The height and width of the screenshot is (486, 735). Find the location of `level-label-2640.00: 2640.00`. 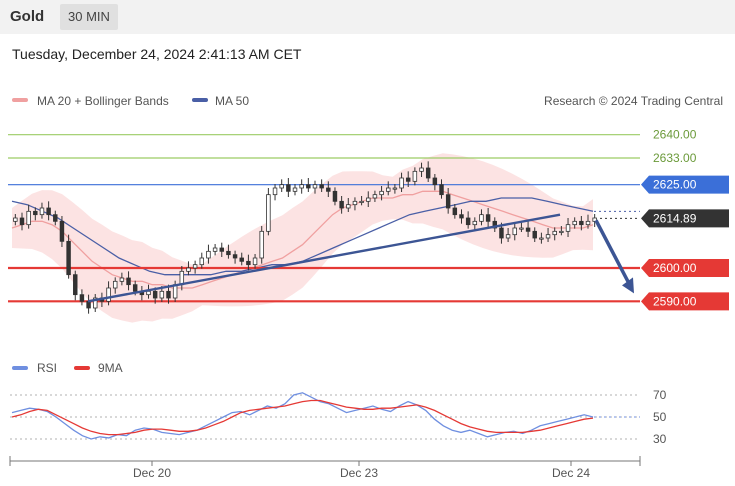

level-label-2640.00: 2640.00 is located at coordinates (675, 135).